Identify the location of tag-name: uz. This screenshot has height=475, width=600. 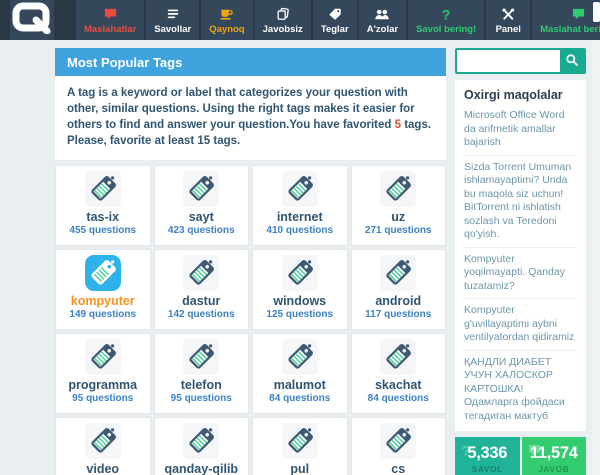
(398, 217).